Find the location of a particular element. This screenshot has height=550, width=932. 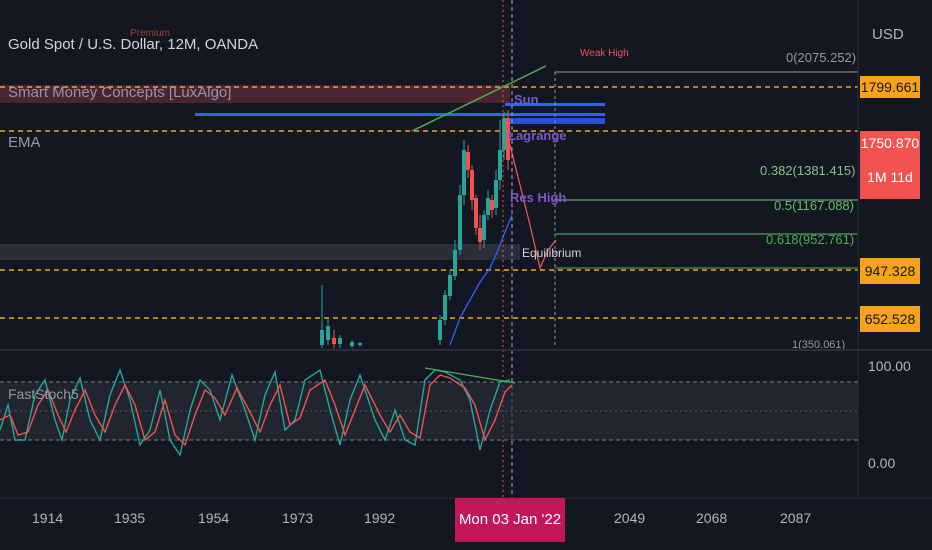

time-label: 2087 is located at coordinates (796, 518).